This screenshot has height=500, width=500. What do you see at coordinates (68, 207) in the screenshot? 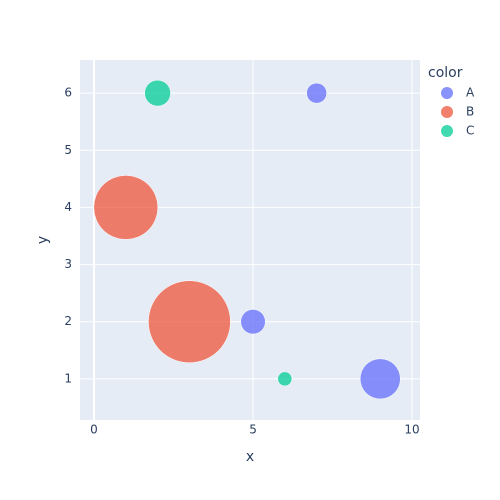
I see `y-tick-label: 4` at bounding box center [68, 207].